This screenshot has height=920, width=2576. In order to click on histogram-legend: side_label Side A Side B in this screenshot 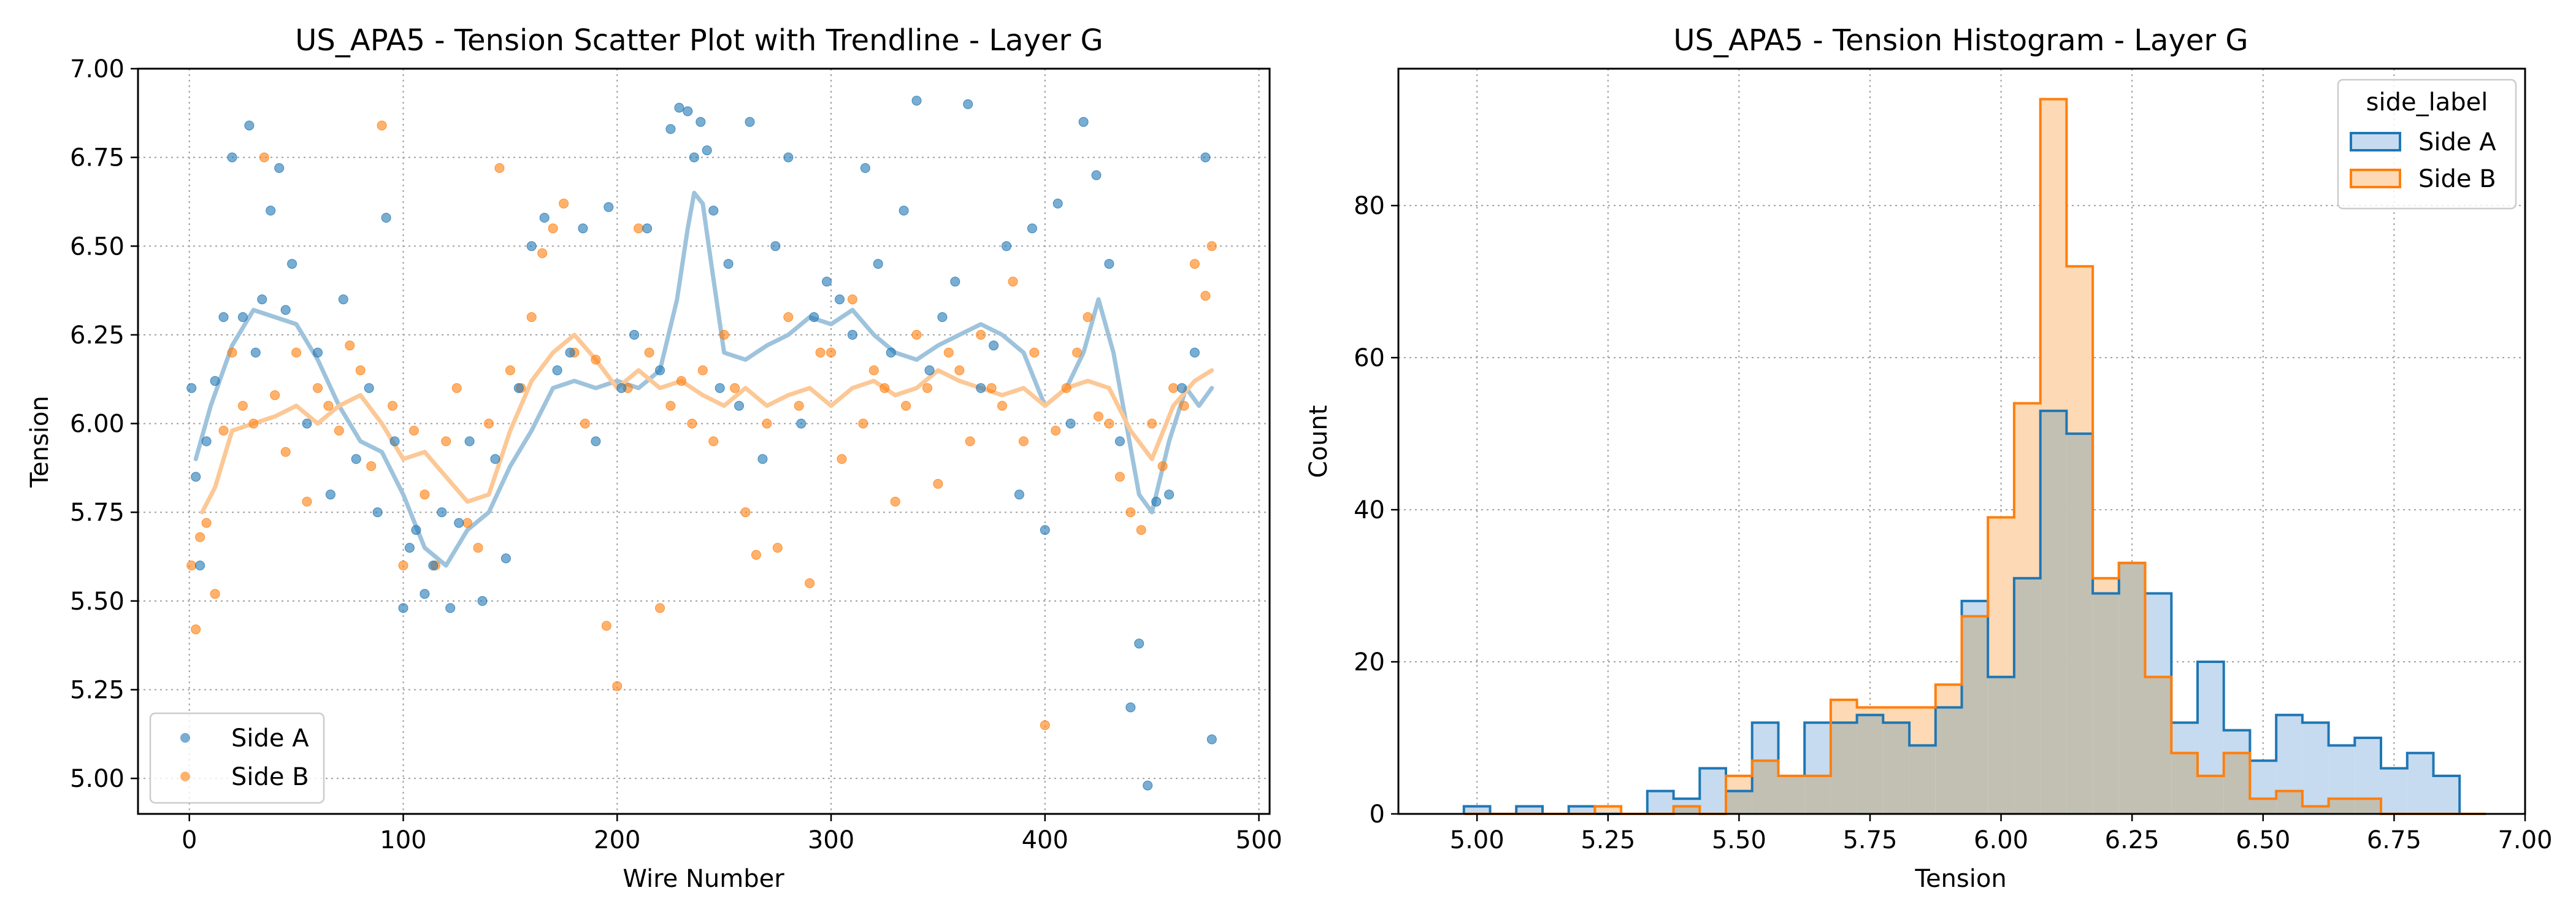, I will do `click(2427, 144)`.